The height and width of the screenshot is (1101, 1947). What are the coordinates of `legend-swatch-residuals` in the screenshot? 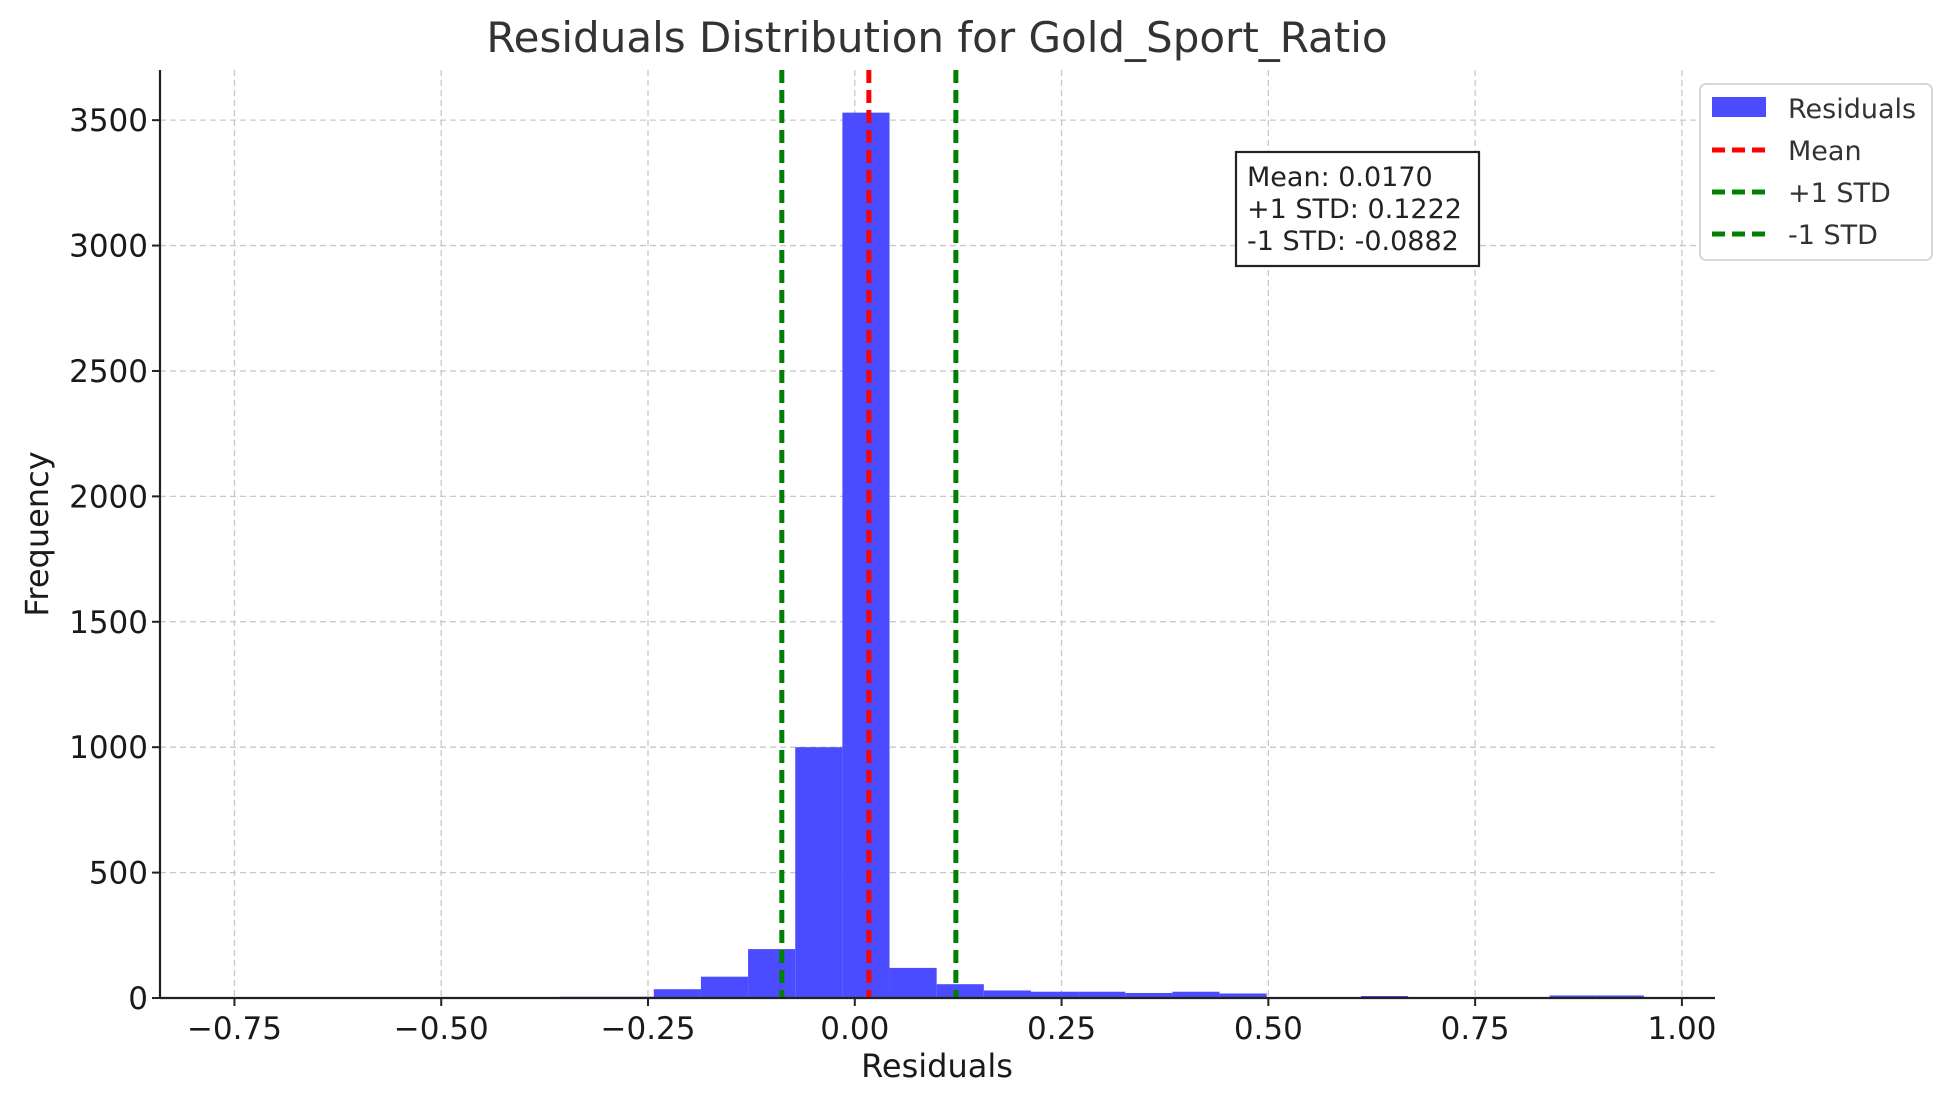 It's located at (1739, 107).